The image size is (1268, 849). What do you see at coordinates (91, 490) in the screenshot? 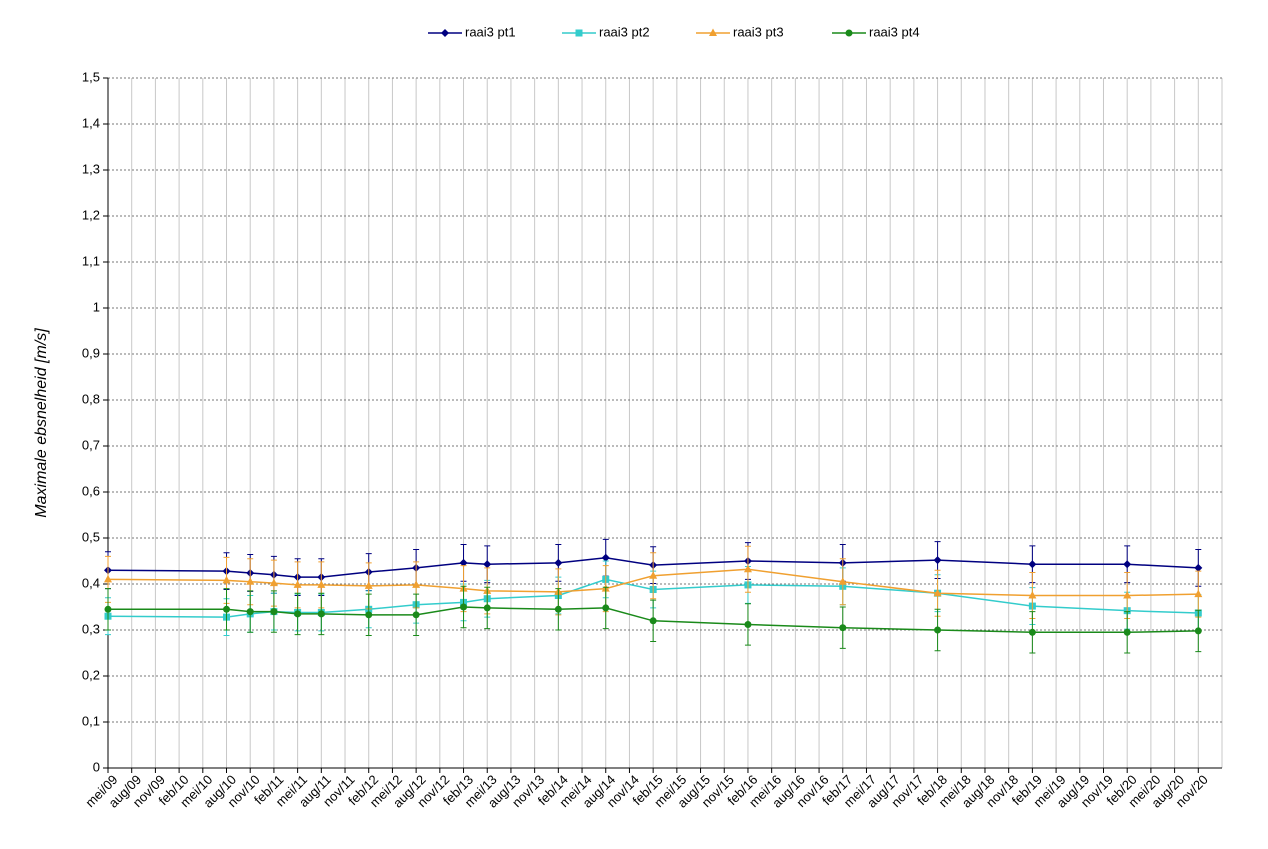
I see `y-tick-label: 0,6` at bounding box center [91, 490].